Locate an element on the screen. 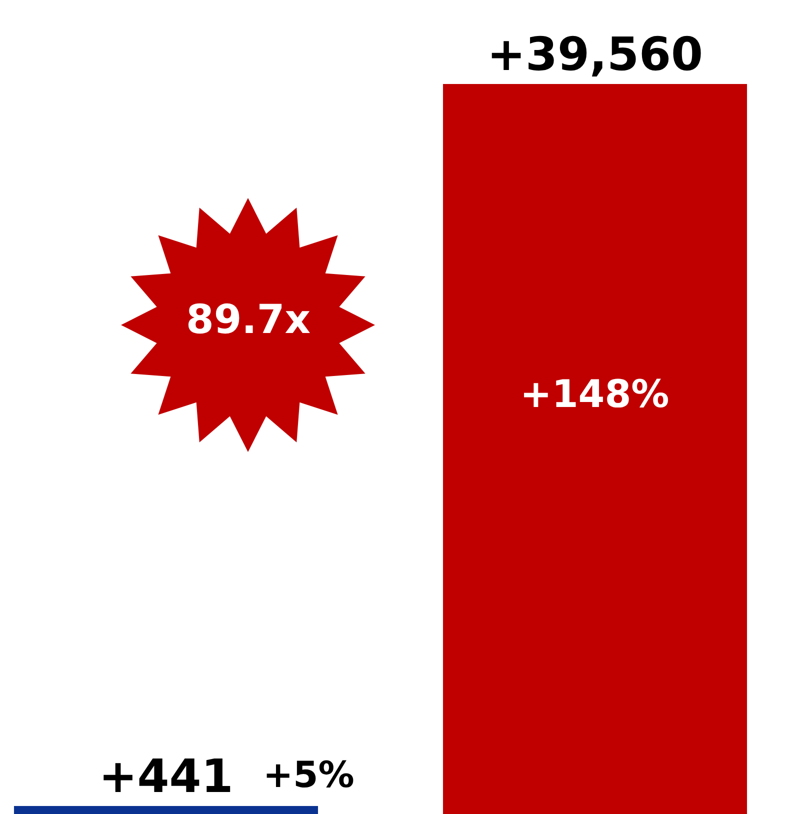 Image resolution: width=808 pixels, height=814 pixels. annotation: +5% is located at coordinates (308, 775).